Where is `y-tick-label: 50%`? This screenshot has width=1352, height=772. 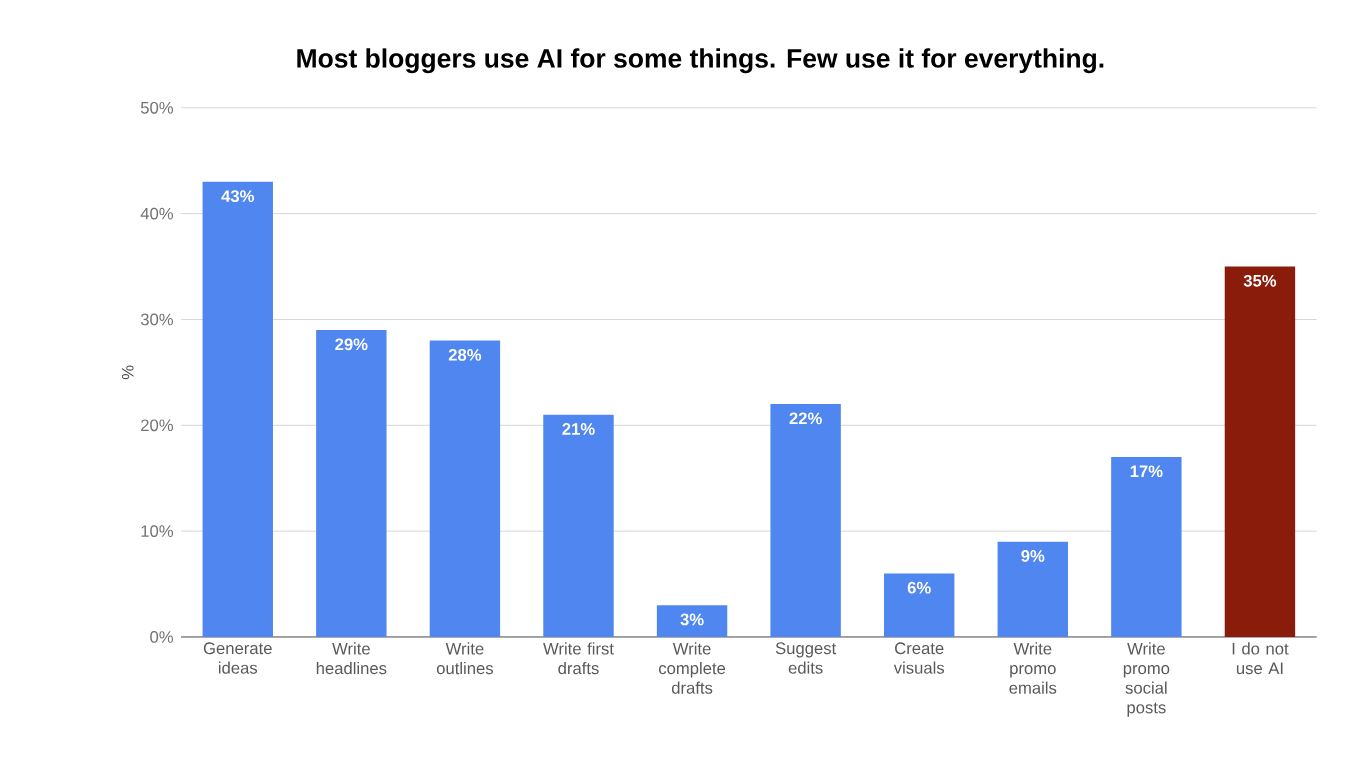
y-tick-label: 50% is located at coordinates (157, 107).